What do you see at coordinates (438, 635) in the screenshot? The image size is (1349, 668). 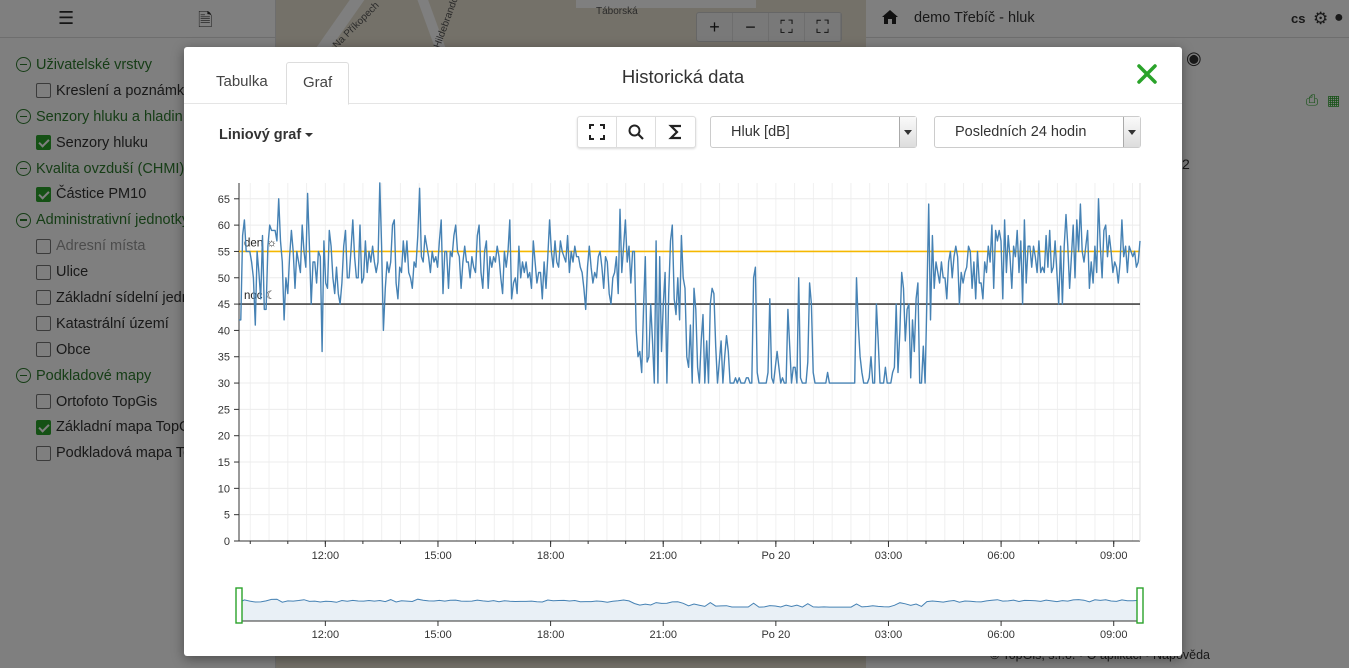 I see `navigator-tick-label: 15:00` at bounding box center [438, 635].